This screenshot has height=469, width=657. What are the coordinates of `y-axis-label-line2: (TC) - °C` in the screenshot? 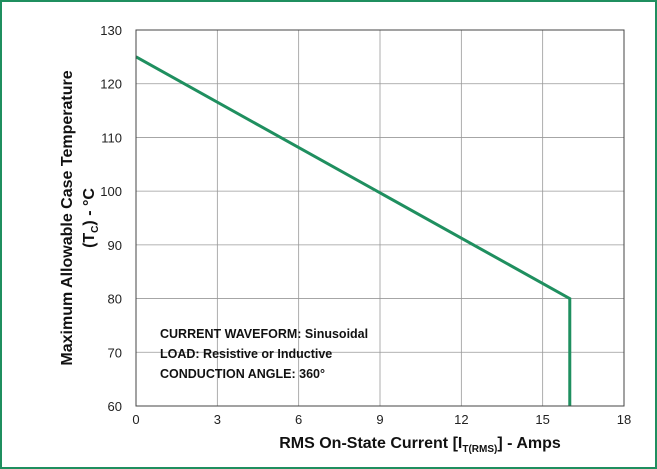 It's located at (91, 218).